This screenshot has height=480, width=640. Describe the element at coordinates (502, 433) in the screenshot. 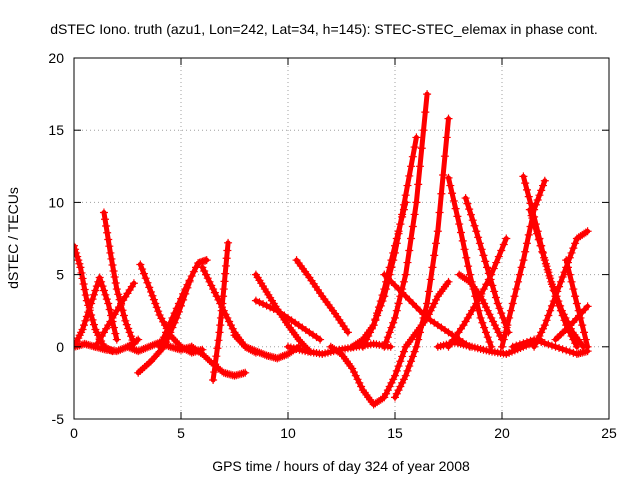

I see `x-tick-label: 20` at that location.